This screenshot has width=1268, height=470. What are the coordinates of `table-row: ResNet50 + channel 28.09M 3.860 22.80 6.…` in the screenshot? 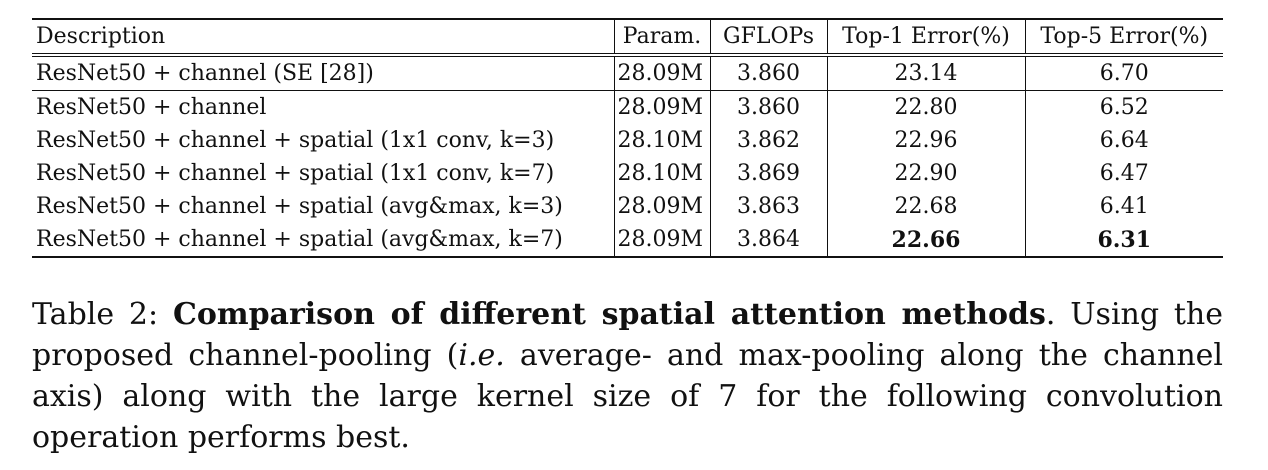 It's located at (627, 107).